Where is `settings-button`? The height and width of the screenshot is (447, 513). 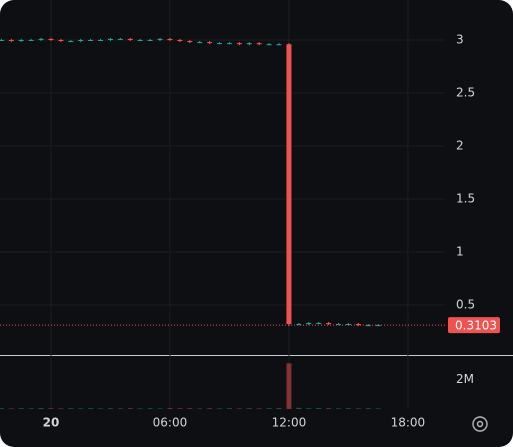
settings-button is located at coordinates (480, 424).